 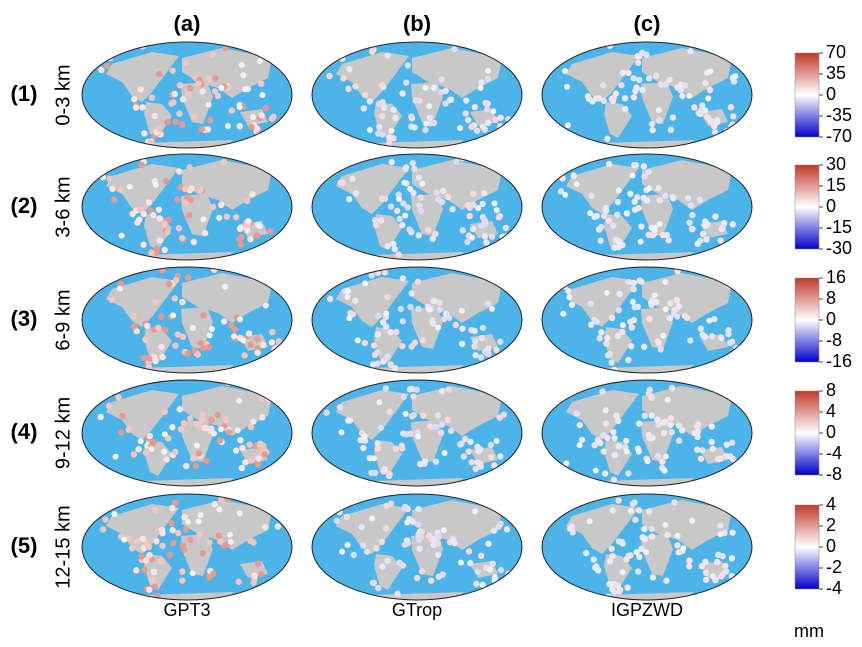 What do you see at coordinates (836, 164) in the screenshot?
I see `colorbar-tick-label: 30` at bounding box center [836, 164].